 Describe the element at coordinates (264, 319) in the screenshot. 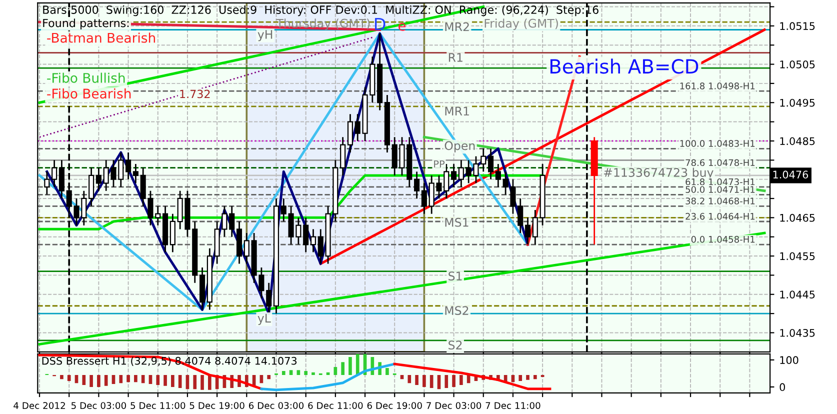

I see `ref-line-label: yL` at that location.